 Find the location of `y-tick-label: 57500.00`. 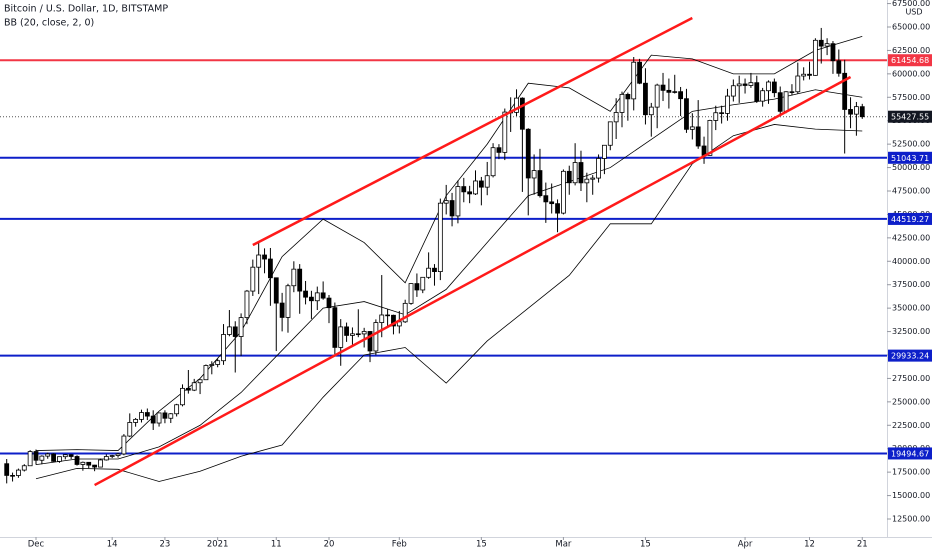

y-tick-label: 57500.00 is located at coordinates (911, 97).